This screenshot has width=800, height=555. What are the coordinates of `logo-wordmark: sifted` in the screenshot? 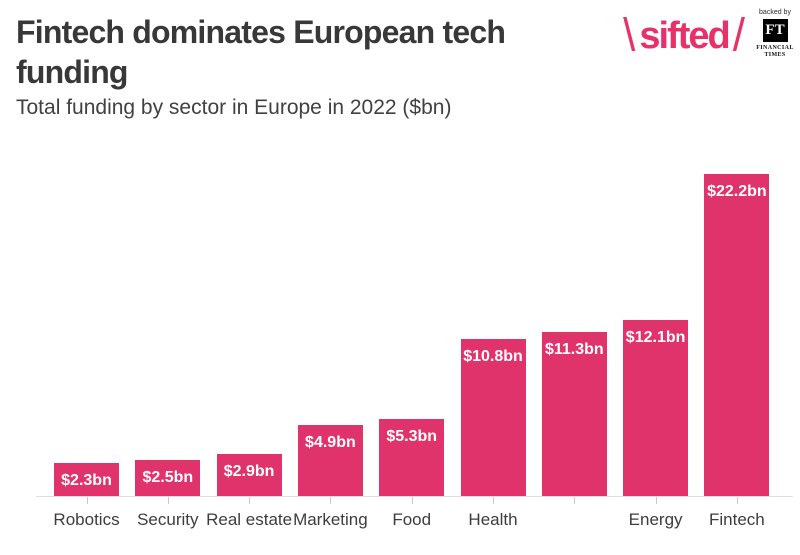 It's located at (684, 36).